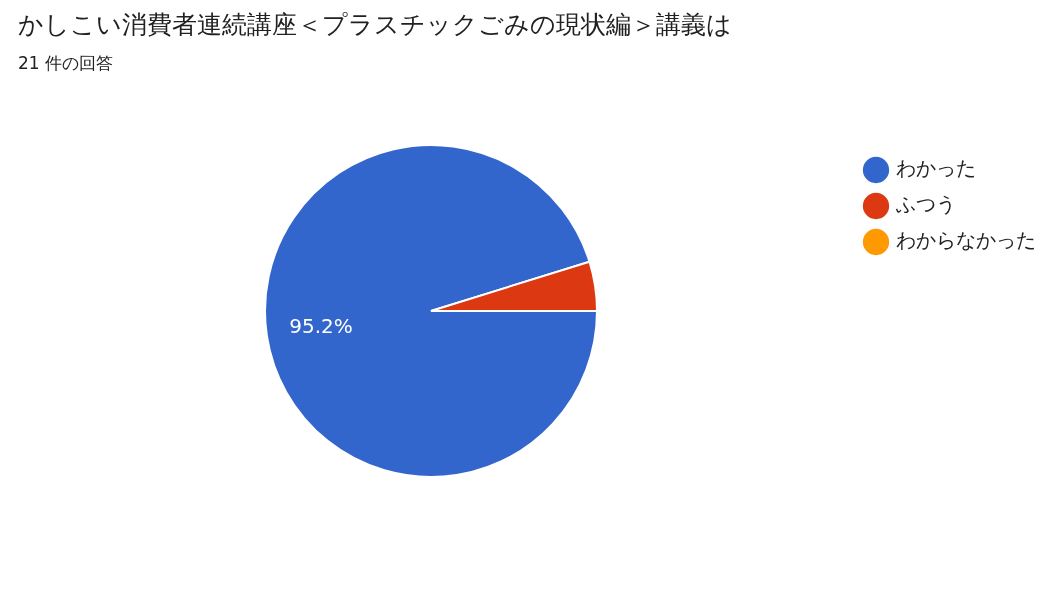  I want to click on legend-label: わからなかった, so click(966, 240).